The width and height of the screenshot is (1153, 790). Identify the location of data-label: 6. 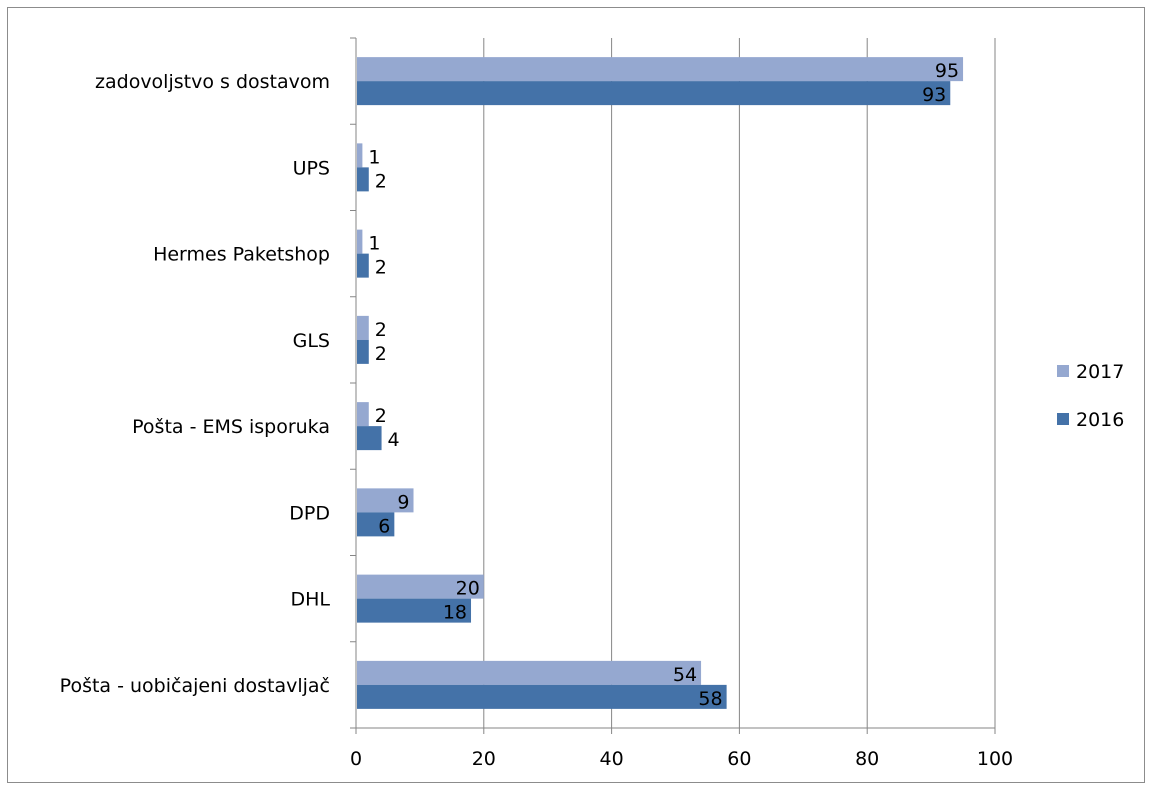
(384, 526).